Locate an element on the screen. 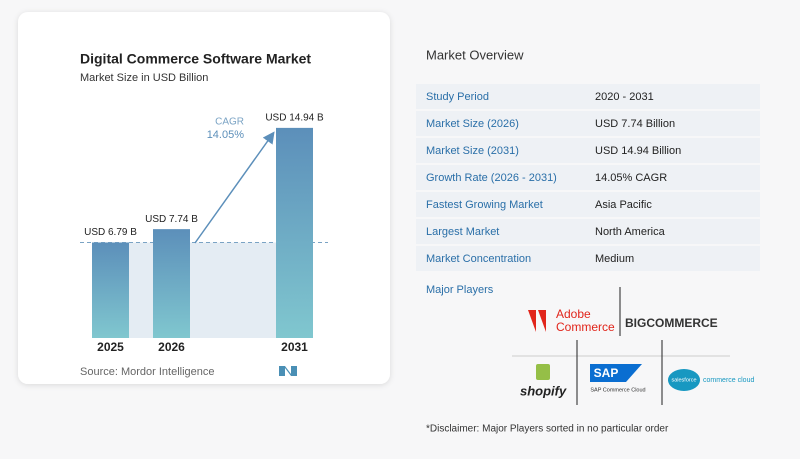  logo-text: SAP is located at coordinates (606, 373).